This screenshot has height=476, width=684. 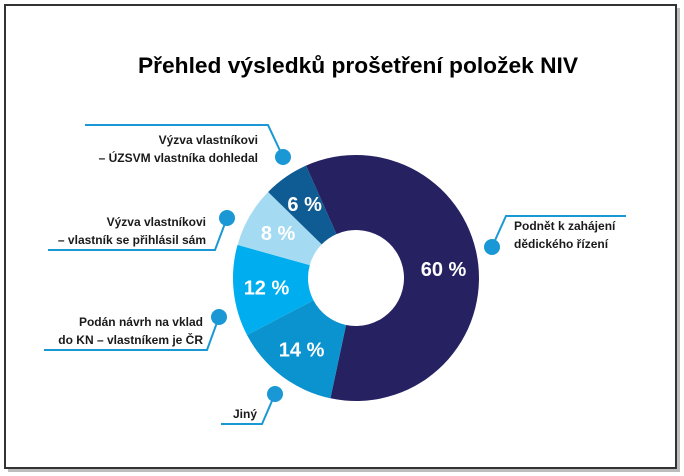 I want to click on slice-value-label: 14 %, so click(x=302, y=351).